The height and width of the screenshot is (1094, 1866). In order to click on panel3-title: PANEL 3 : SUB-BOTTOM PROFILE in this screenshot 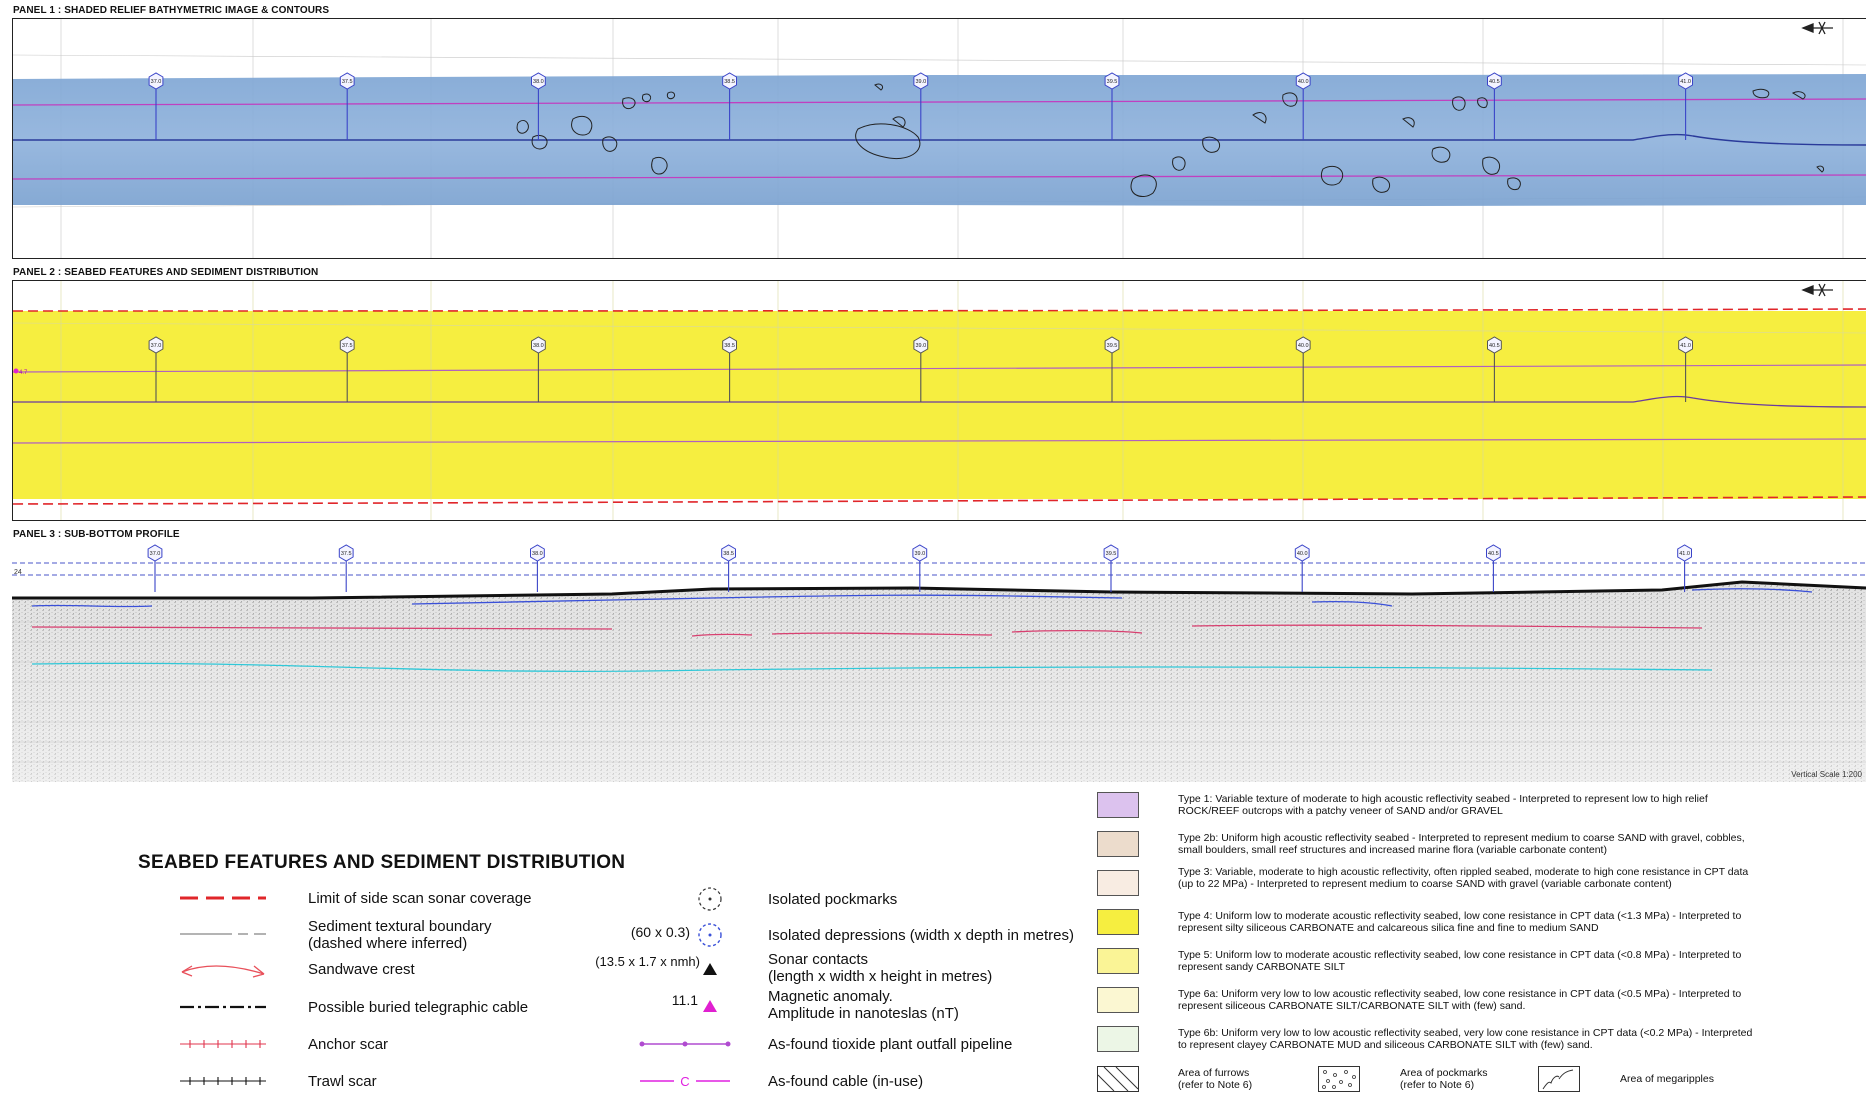, I will do `click(96, 534)`.